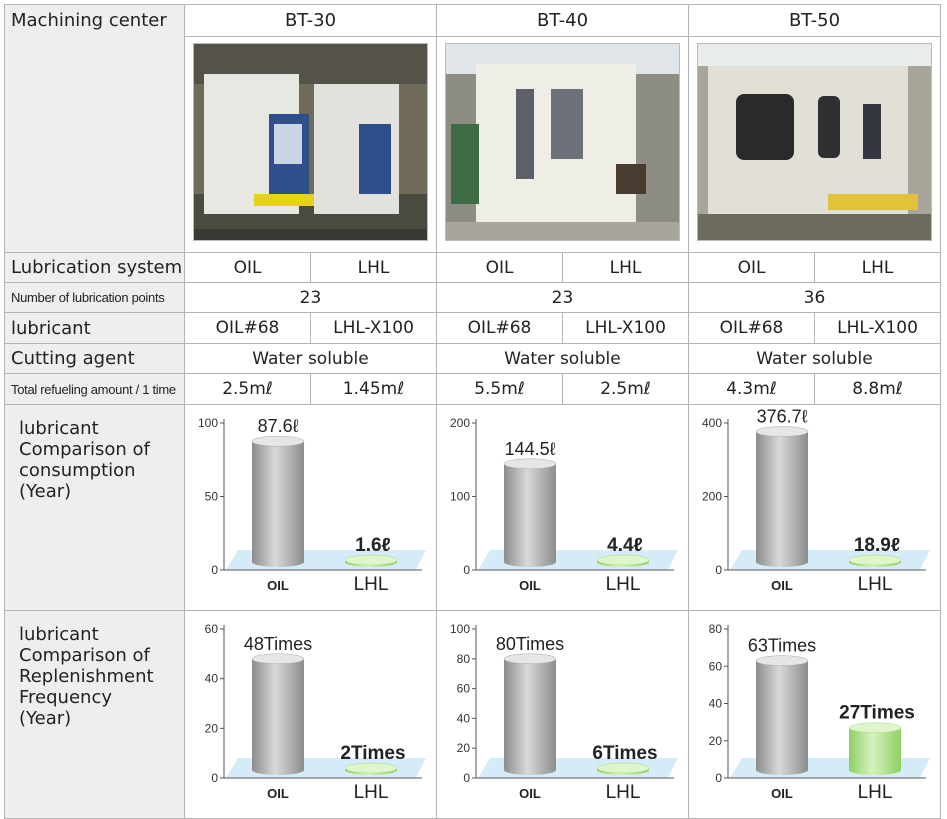 This screenshot has width=947, height=819. Describe the element at coordinates (781, 417) in the screenshot. I see `oil-value-label: 376.7ℓ` at that location.